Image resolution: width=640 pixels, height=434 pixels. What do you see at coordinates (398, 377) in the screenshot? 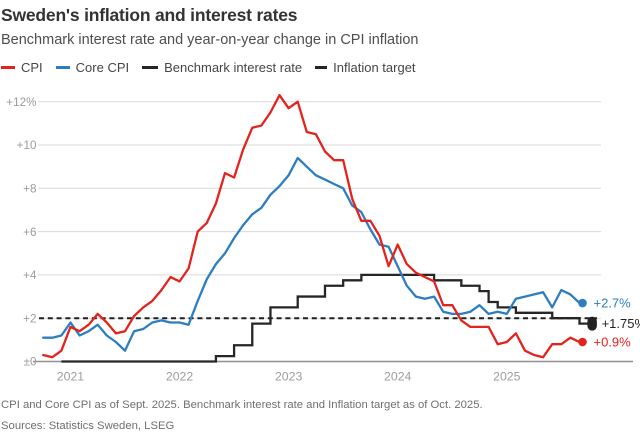
I see `x-tick-label: 2024` at bounding box center [398, 377].